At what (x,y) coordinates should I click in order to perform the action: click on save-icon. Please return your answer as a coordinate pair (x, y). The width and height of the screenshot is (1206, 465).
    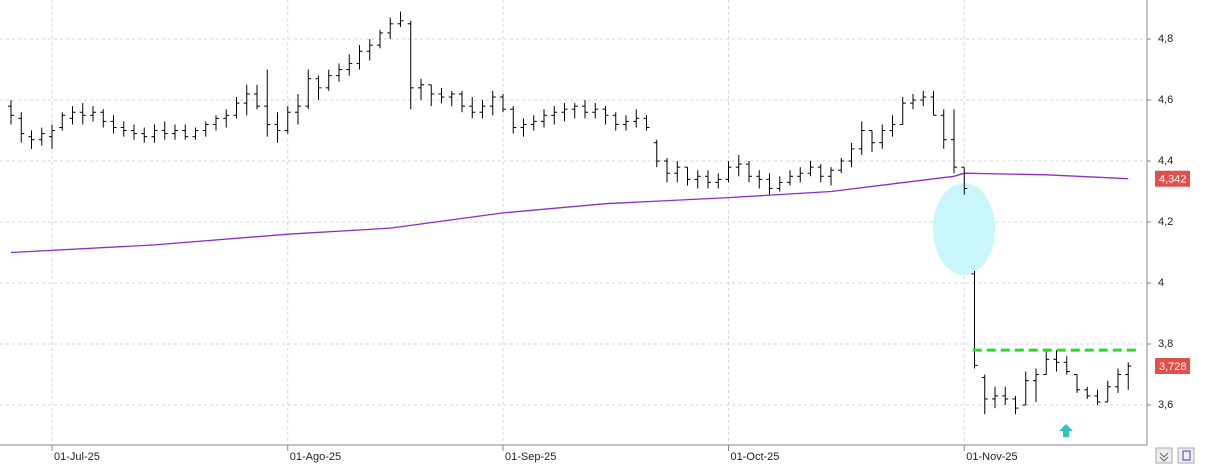
    Looking at the image, I should click on (1186, 455).